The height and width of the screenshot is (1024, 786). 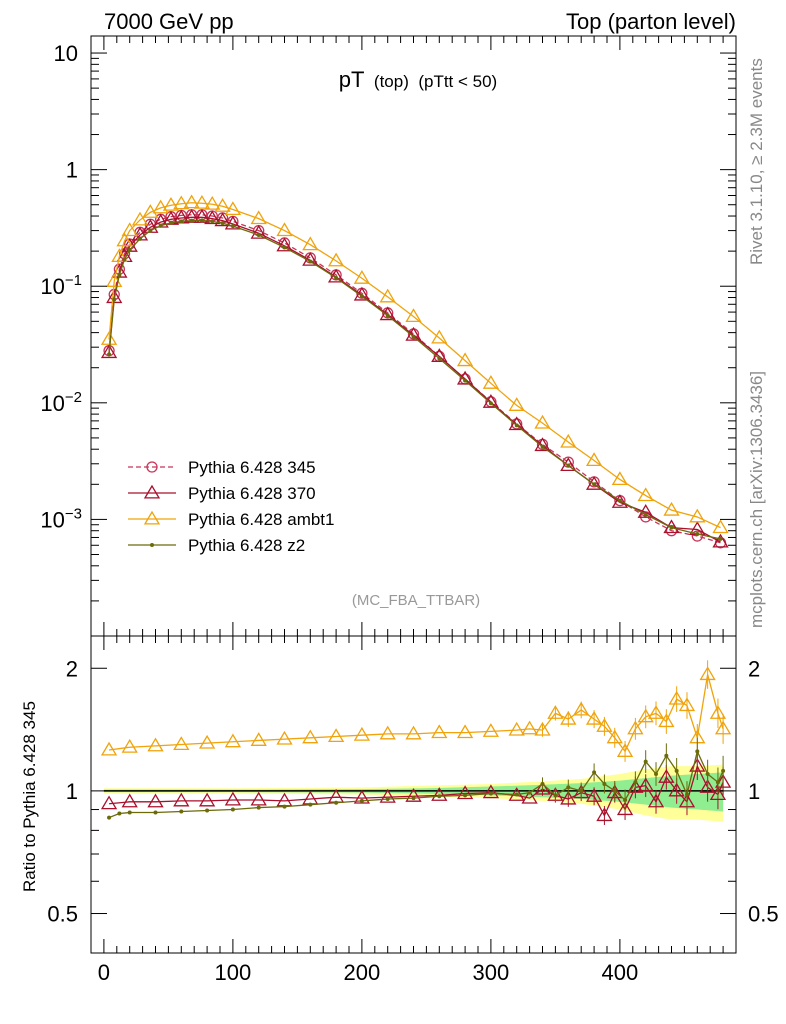 I want to click on y-tick-label: 2, so click(x=72, y=668).